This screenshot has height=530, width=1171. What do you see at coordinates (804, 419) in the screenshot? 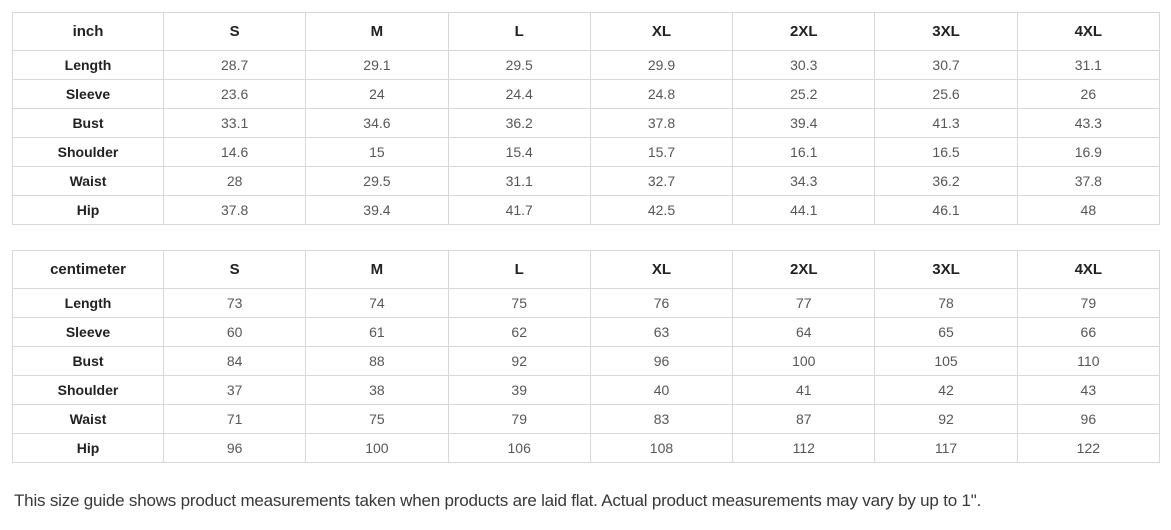
I see `measurement-value-cell: 87` at bounding box center [804, 419].